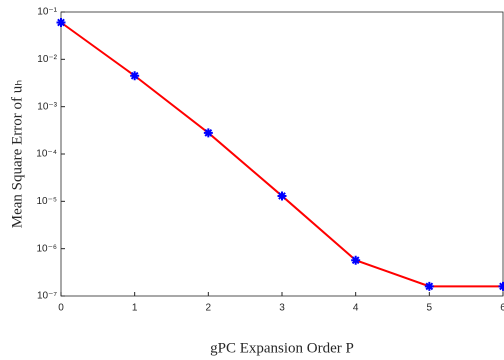  What do you see at coordinates (46, 201) in the screenshot?
I see `y-tick-label: 10⁻⁵` at bounding box center [46, 201].